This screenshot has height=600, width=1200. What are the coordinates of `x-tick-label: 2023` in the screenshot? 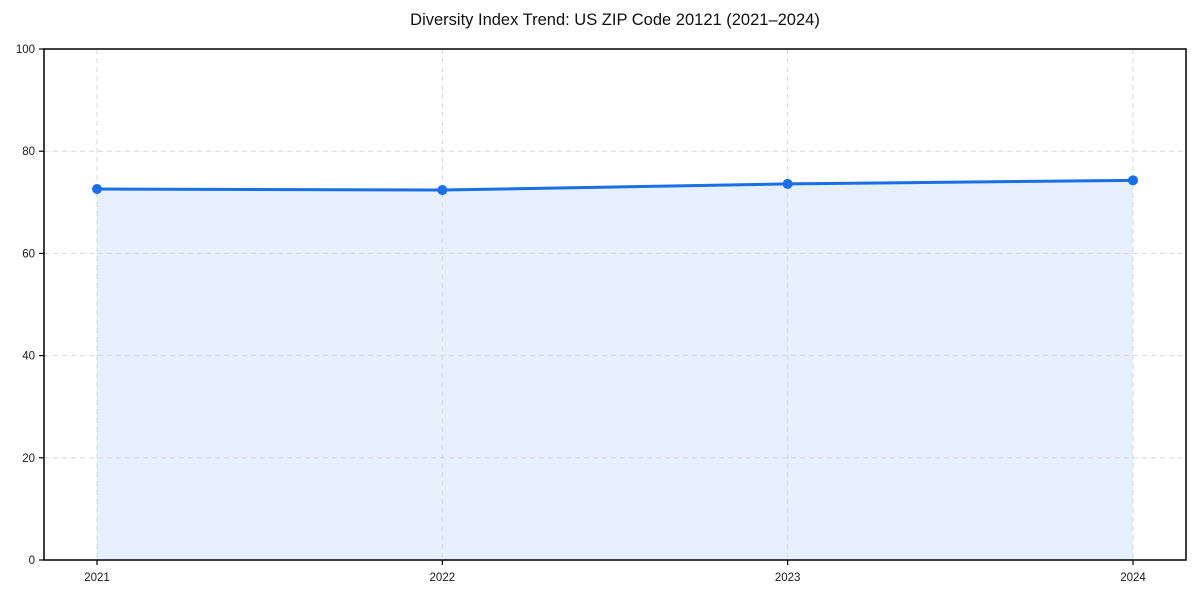 It's located at (788, 578).